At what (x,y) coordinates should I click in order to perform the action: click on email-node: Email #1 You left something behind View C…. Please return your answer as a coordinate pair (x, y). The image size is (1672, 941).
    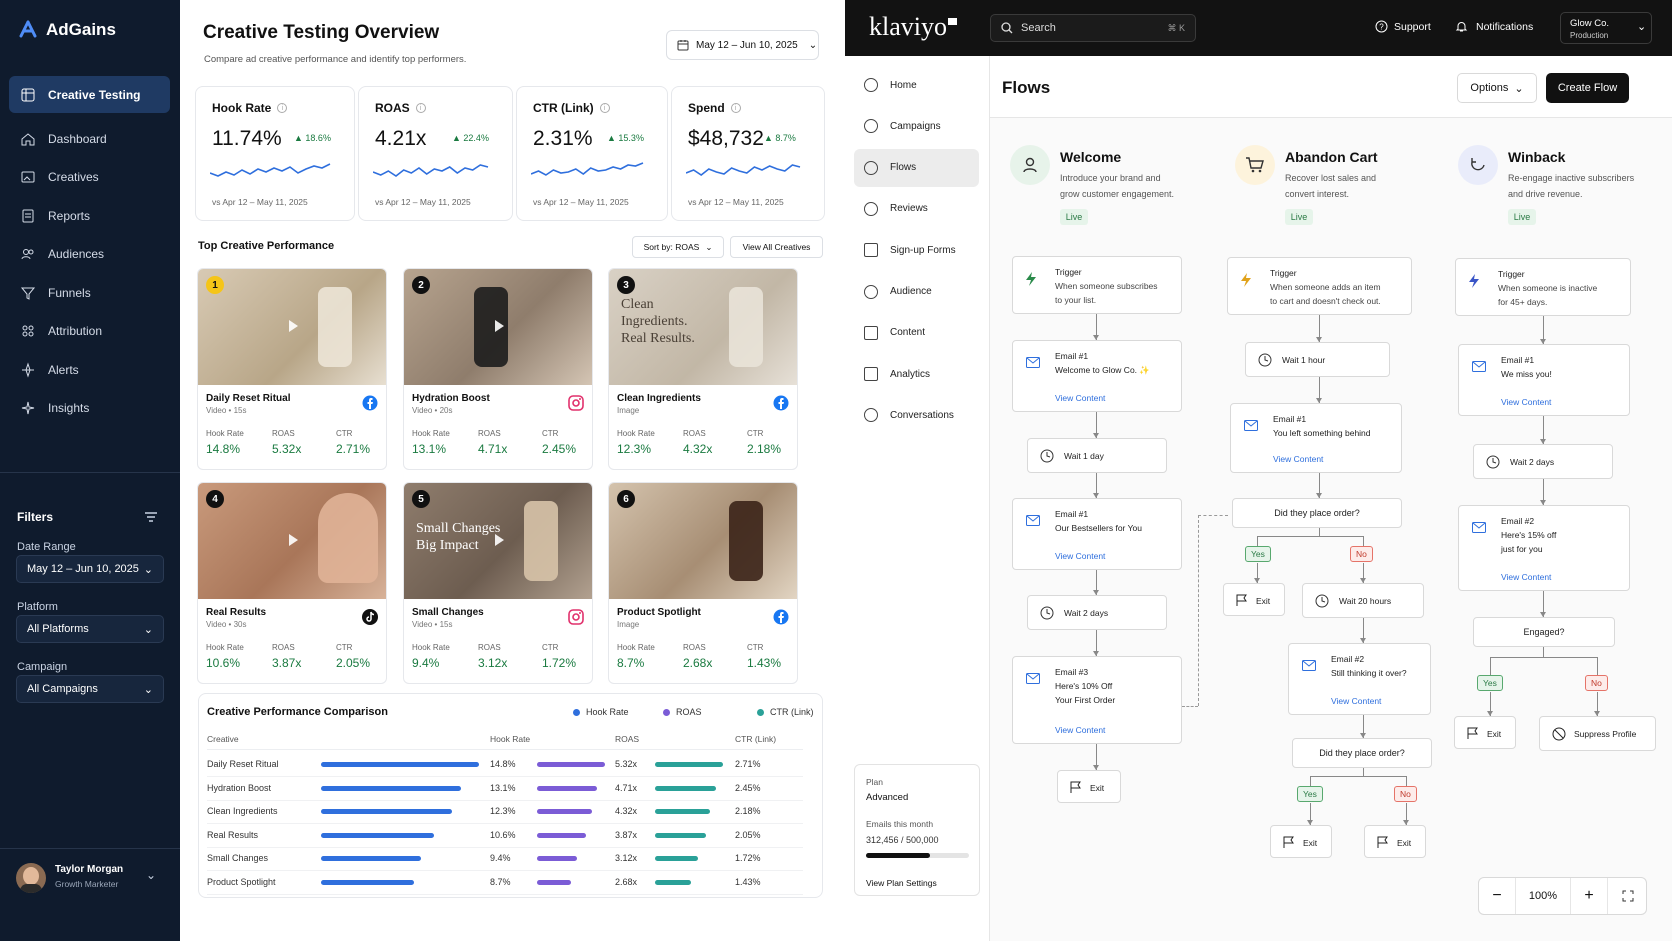
    Looking at the image, I should click on (1316, 438).